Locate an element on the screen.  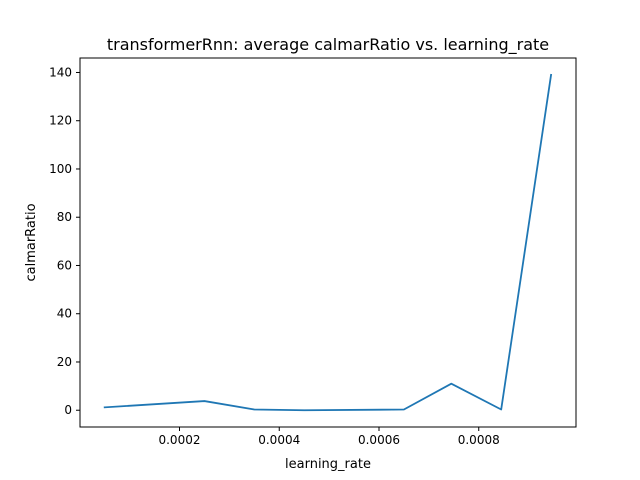
y-tick-label: 40 is located at coordinates (64, 314).